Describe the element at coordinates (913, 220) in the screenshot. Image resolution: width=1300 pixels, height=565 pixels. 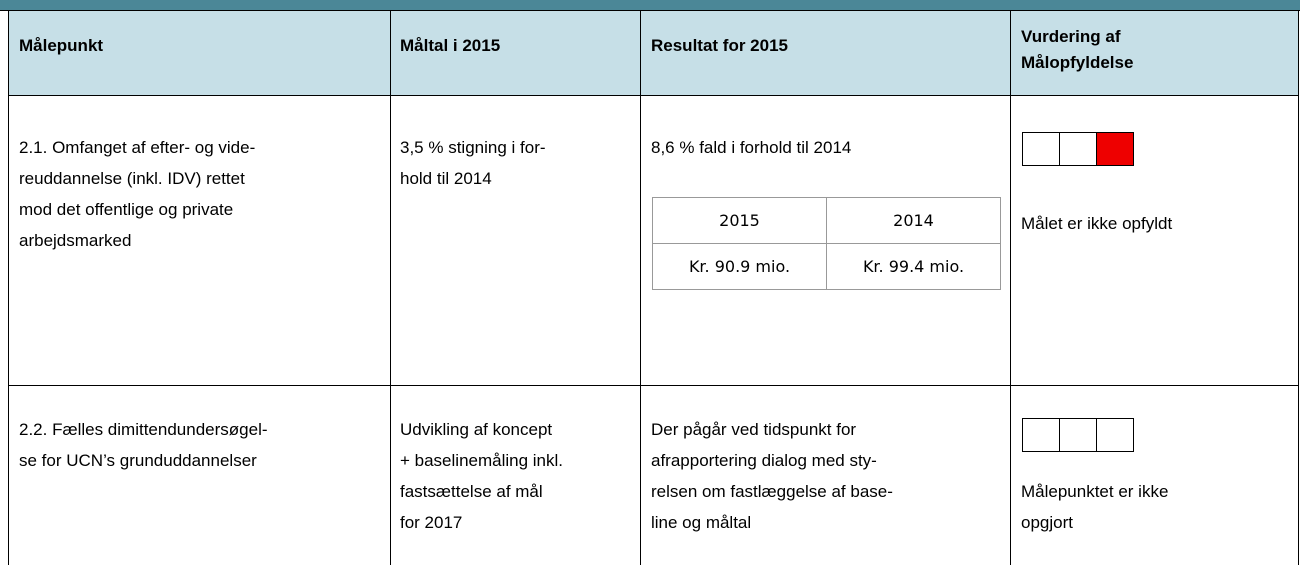
I see `result-cell: 2014` at that location.